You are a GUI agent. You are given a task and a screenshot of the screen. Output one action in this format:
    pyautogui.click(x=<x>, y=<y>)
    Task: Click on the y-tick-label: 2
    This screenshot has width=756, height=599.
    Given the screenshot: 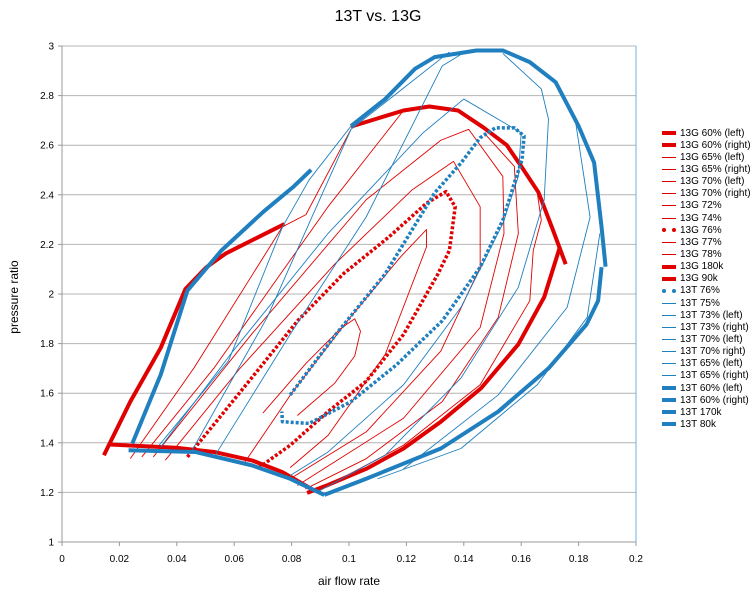 What is the action you would take?
    pyautogui.click(x=51, y=295)
    